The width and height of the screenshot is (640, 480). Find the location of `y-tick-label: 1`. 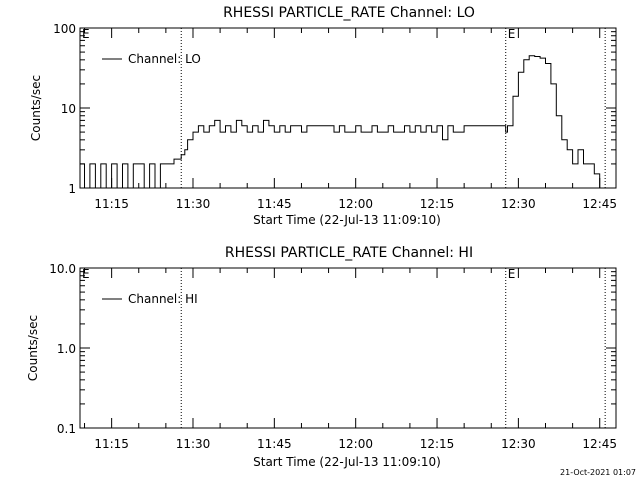

y-tick-label: 1 is located at coordinates (72, 189).